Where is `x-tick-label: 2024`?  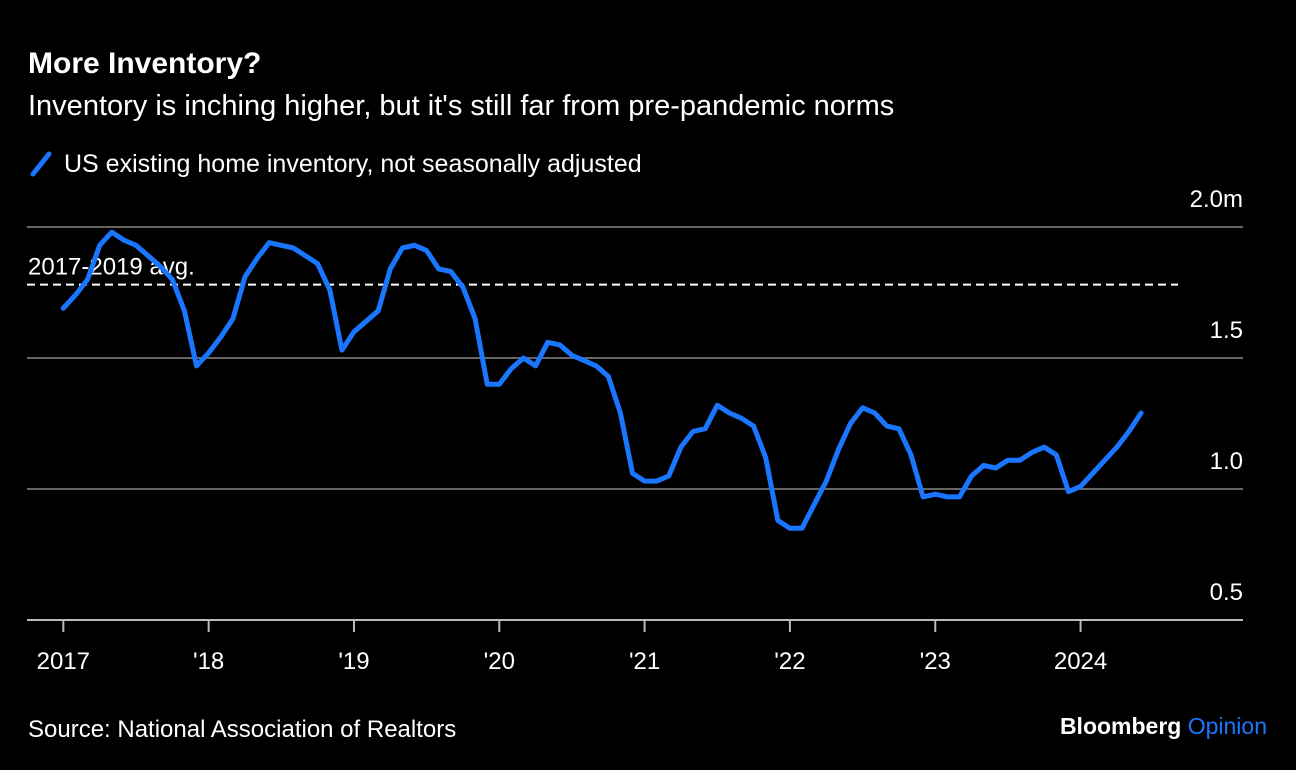 x-tick-label: 2024 is located at coordinates (1080, 661).